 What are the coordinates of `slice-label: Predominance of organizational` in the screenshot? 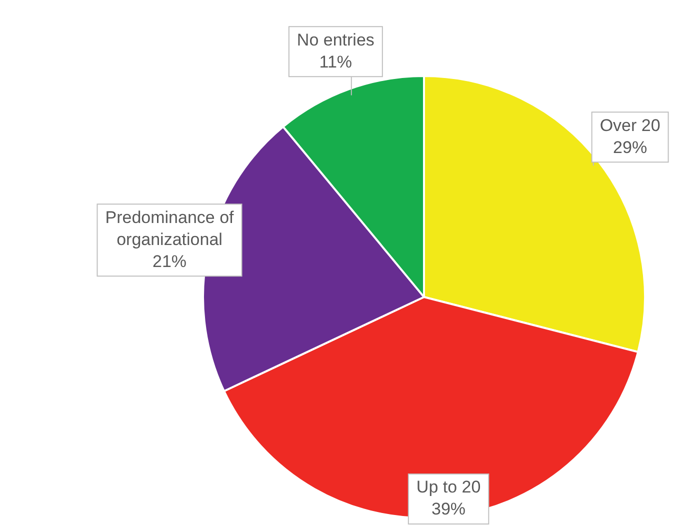 It's located at (169, 228).